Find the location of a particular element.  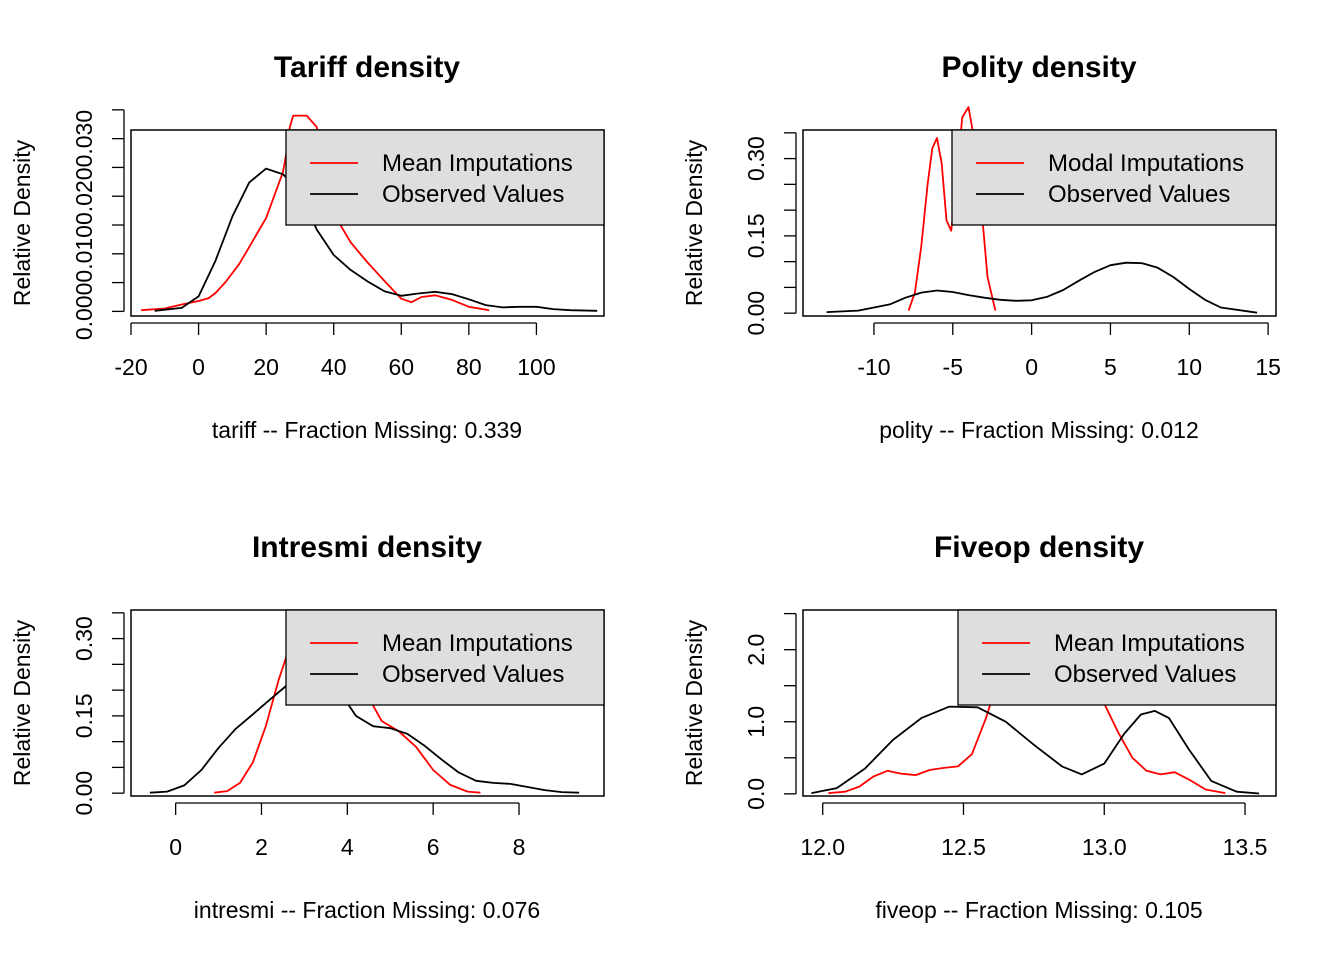

x-tick-label: 40 is located at coordinates (334, 367).